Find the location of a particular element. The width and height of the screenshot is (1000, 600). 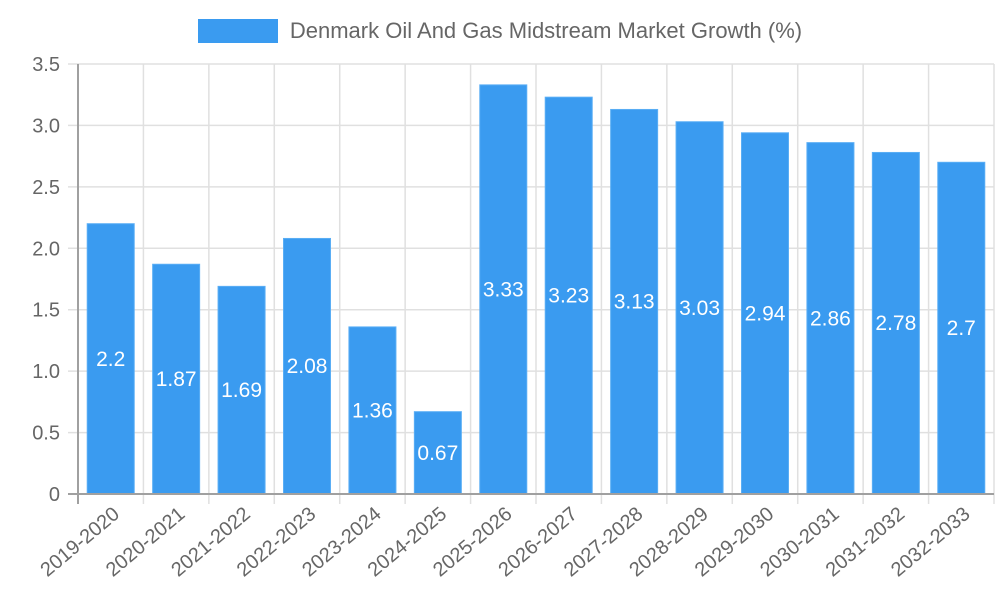

bar-value-label: 1.87 is located at coordinates (176, 379).